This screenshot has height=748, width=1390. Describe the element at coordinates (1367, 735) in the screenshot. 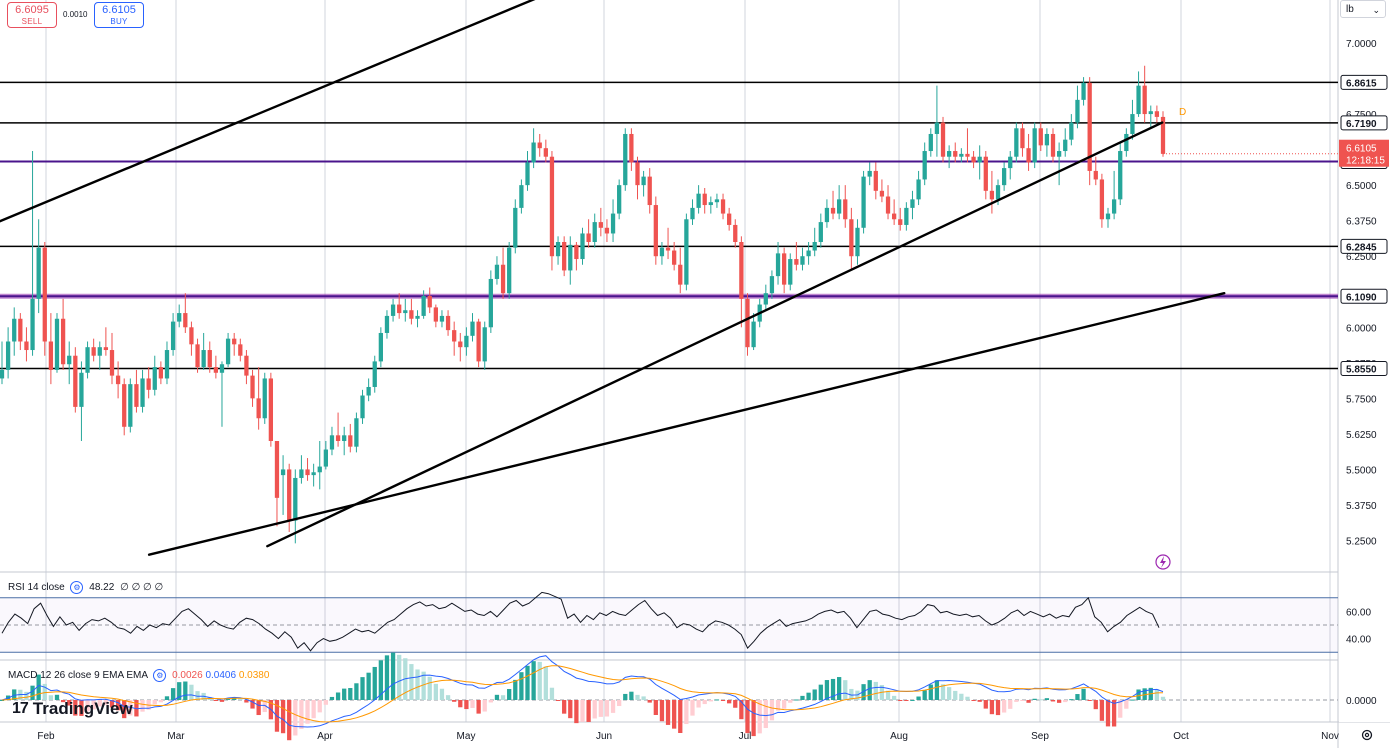

I see `gear-icon` at that location.